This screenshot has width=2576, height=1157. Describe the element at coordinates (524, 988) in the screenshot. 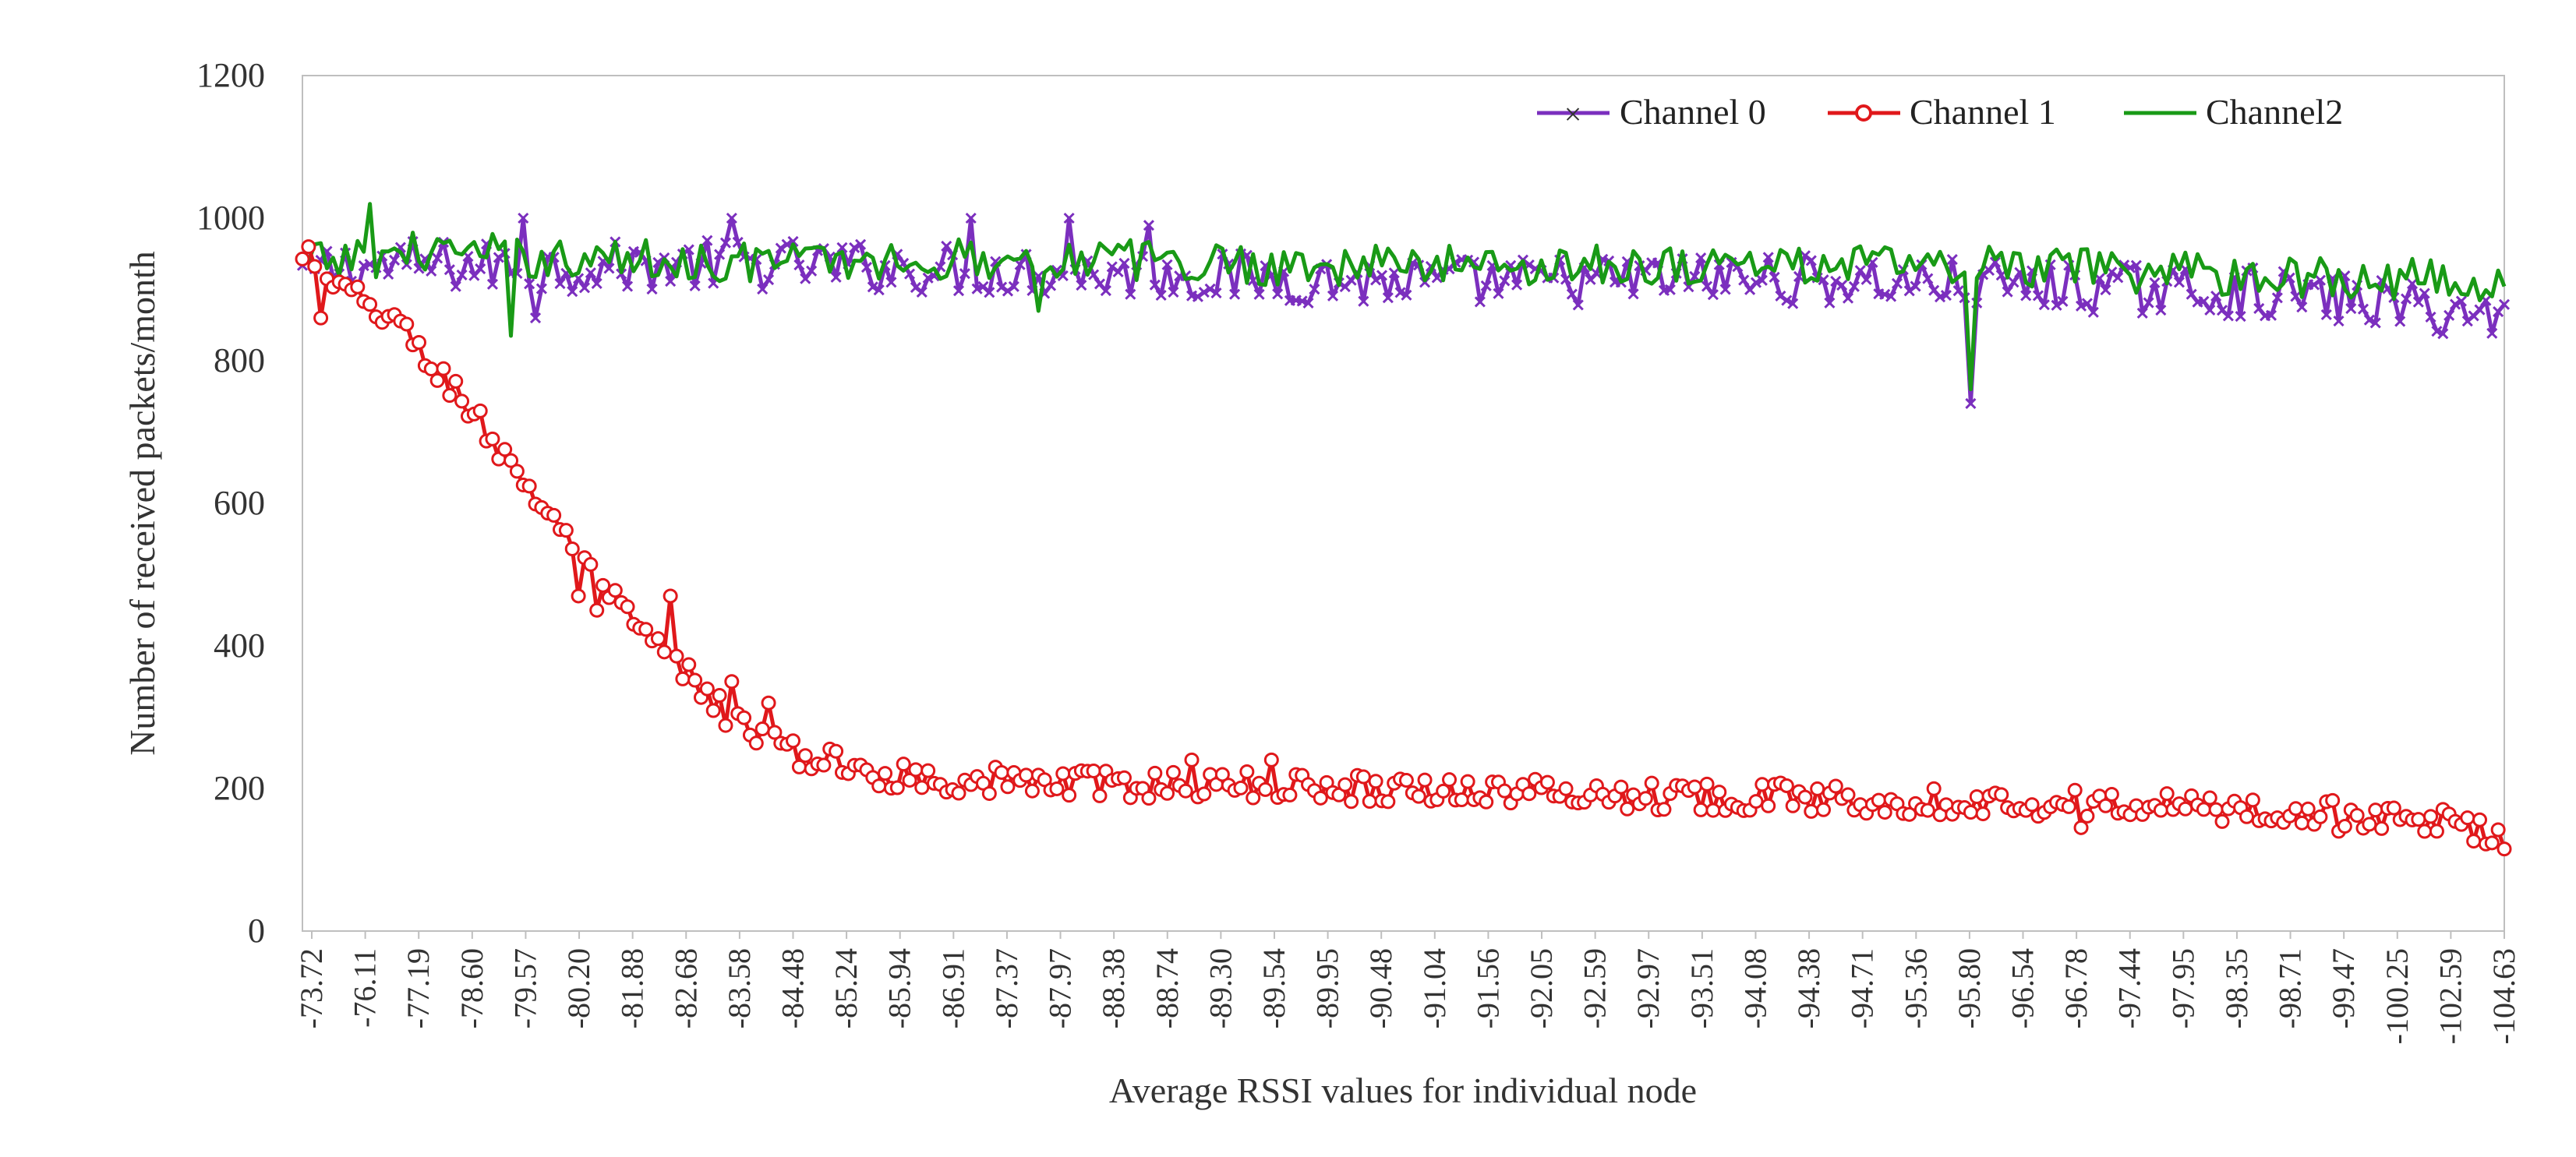

I see `x-tick-label: -79.57` at that location.